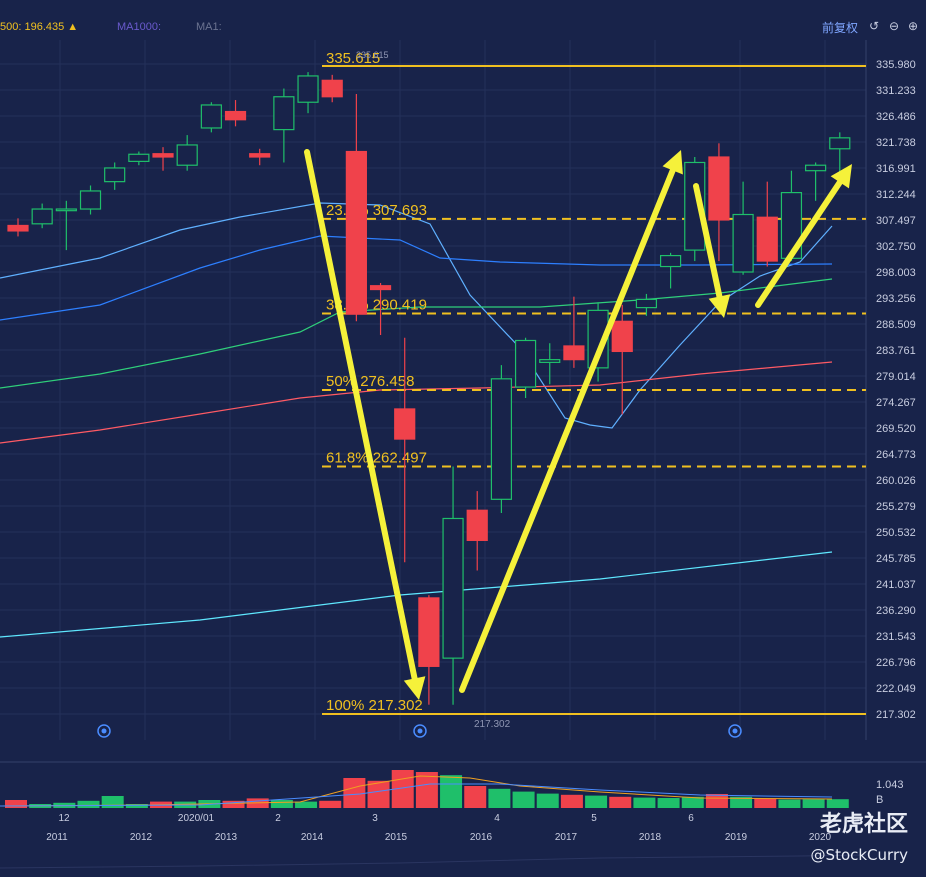  Describe the element at coordinates (278, 818) in the screenshot. I see `x-tick-top: 2` at that location.